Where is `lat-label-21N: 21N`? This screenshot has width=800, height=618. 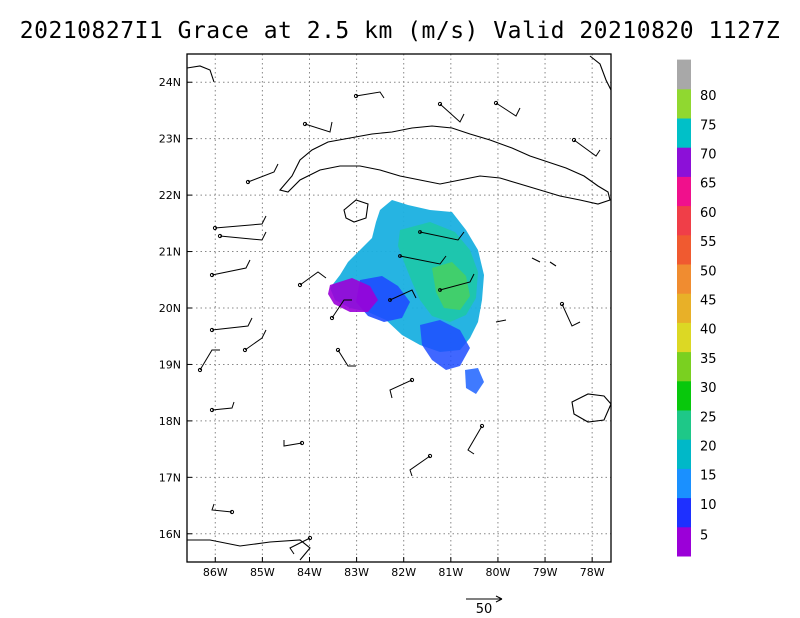
lat-label-21N: 21N is located at coordinates (170, 252).